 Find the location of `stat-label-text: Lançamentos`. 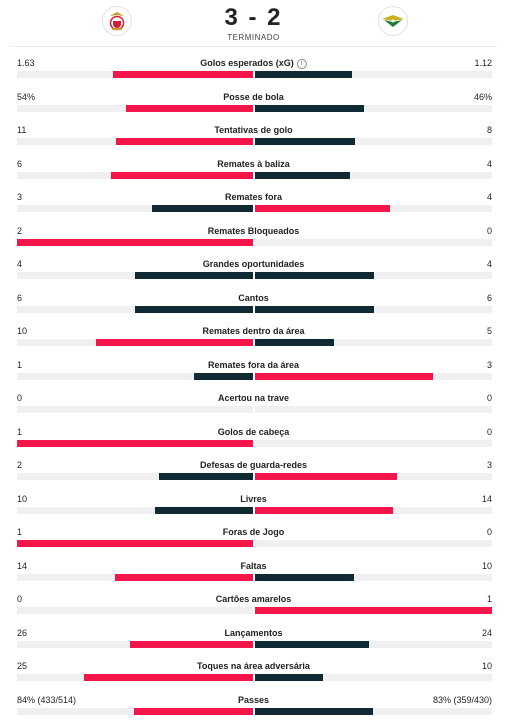

stat-label-text: Lançamentos is located at coordinates (253, 632).